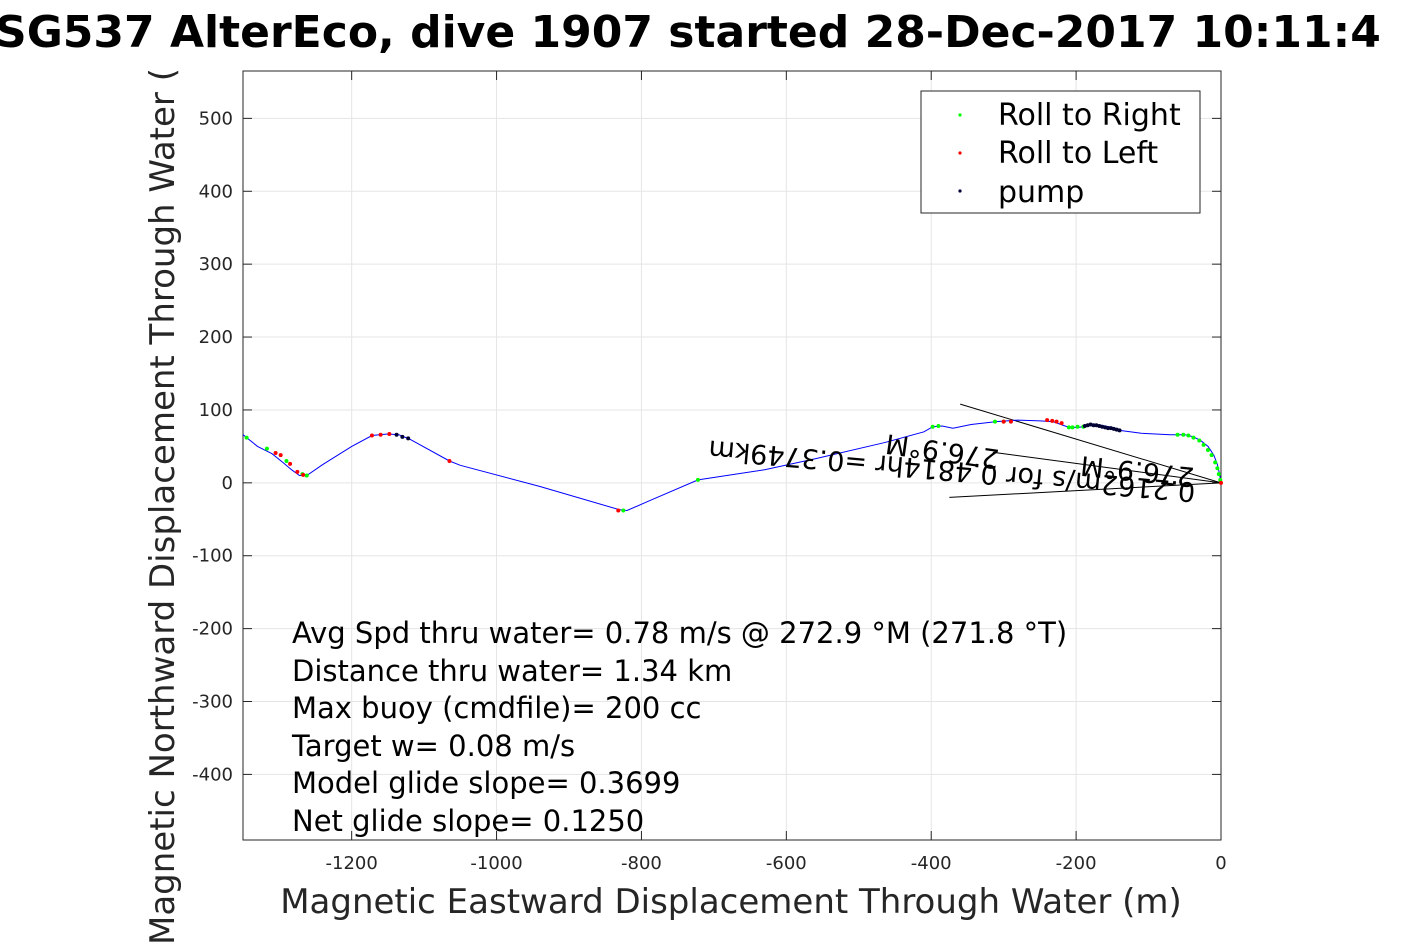 The width and height of the screenshot is (1417, 945). I want to click on stat-net-glide: Net glide slope= 0.1250, so click(468, 821).